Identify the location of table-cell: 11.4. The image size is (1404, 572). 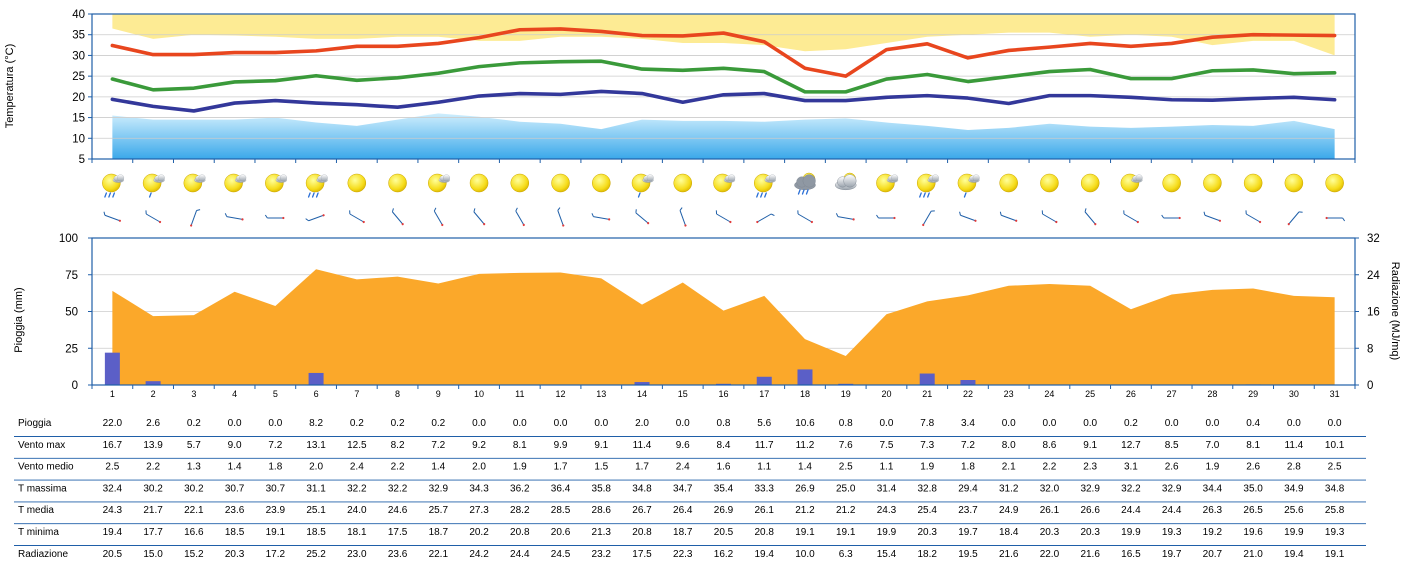
(1294, 445).